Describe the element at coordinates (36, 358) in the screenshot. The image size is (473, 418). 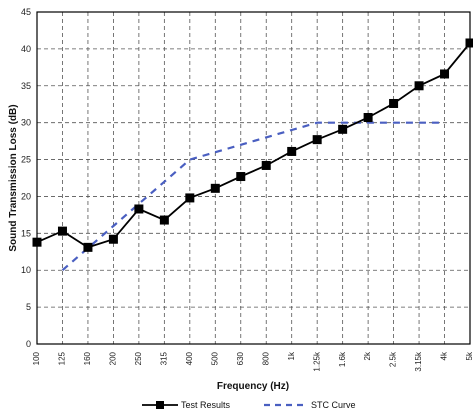
I see `x-tick-label: 100` at that location.